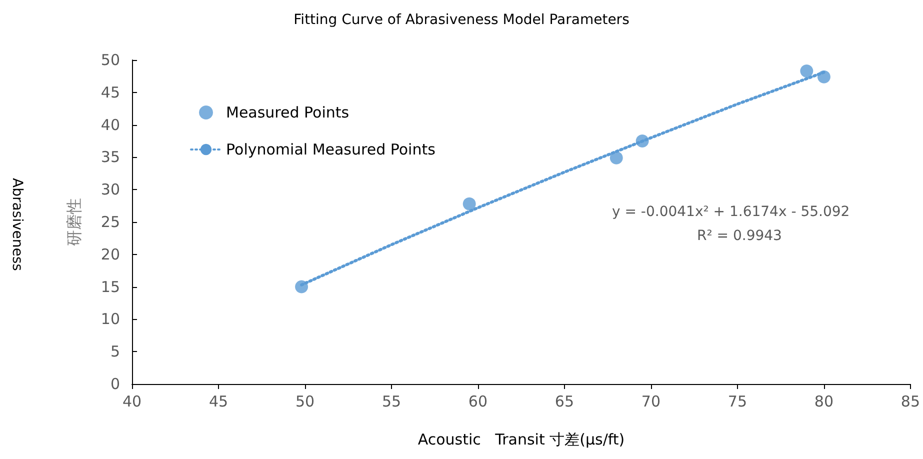 The image size is (923, 459). I want to click on x-tick-label: 65, so click(564, 401).